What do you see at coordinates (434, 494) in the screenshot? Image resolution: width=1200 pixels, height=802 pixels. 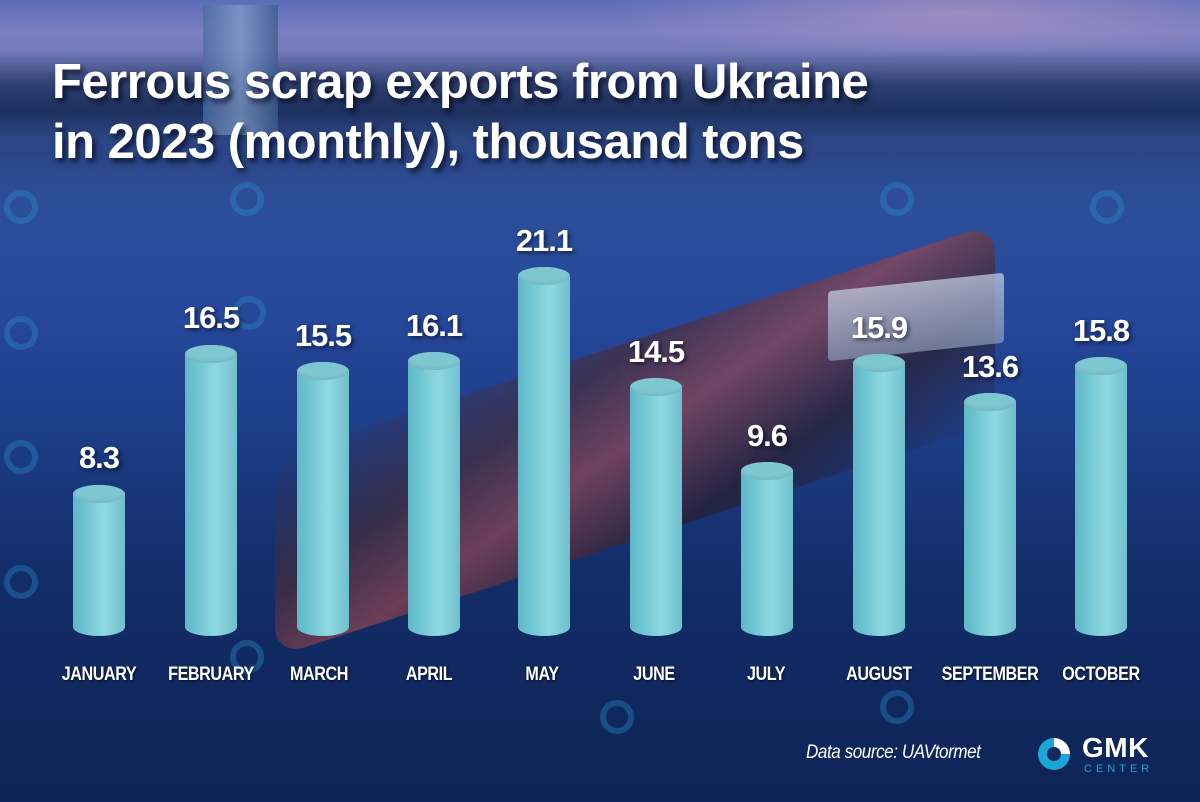 I see `bar-april` at bounding box center [434, 494].